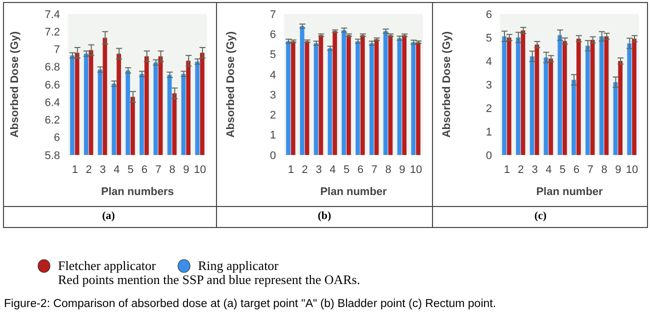  I want to click on text: Figure-2: Comparison of absorbed dose at (a) target point "A" (b) Bladder point (c) Rectum point., so click(250, 304).